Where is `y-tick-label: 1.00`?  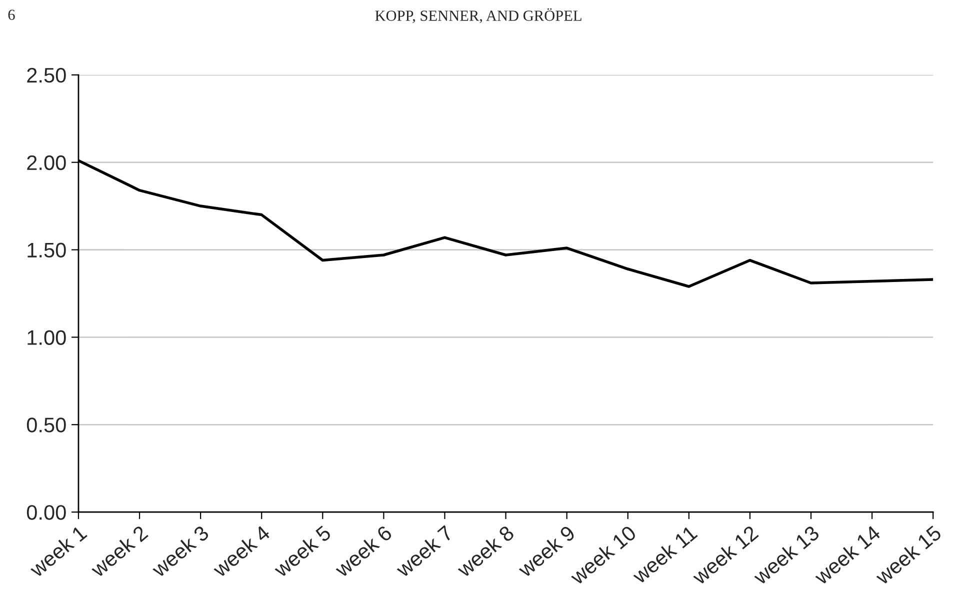 y-tick-label: 1.00 is located at coordinates (47, 337).